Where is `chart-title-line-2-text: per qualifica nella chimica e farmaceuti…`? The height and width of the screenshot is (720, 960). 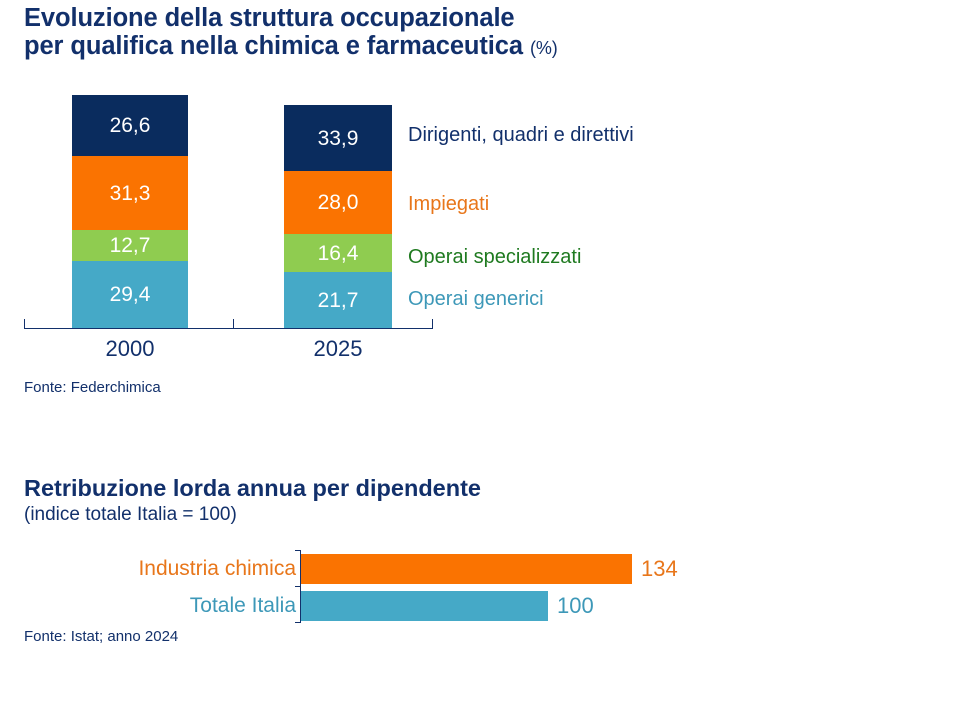
chart-title-line-2-text: per qualifica nella chimica e farmaceuti… is located at coordinates (273, 46).